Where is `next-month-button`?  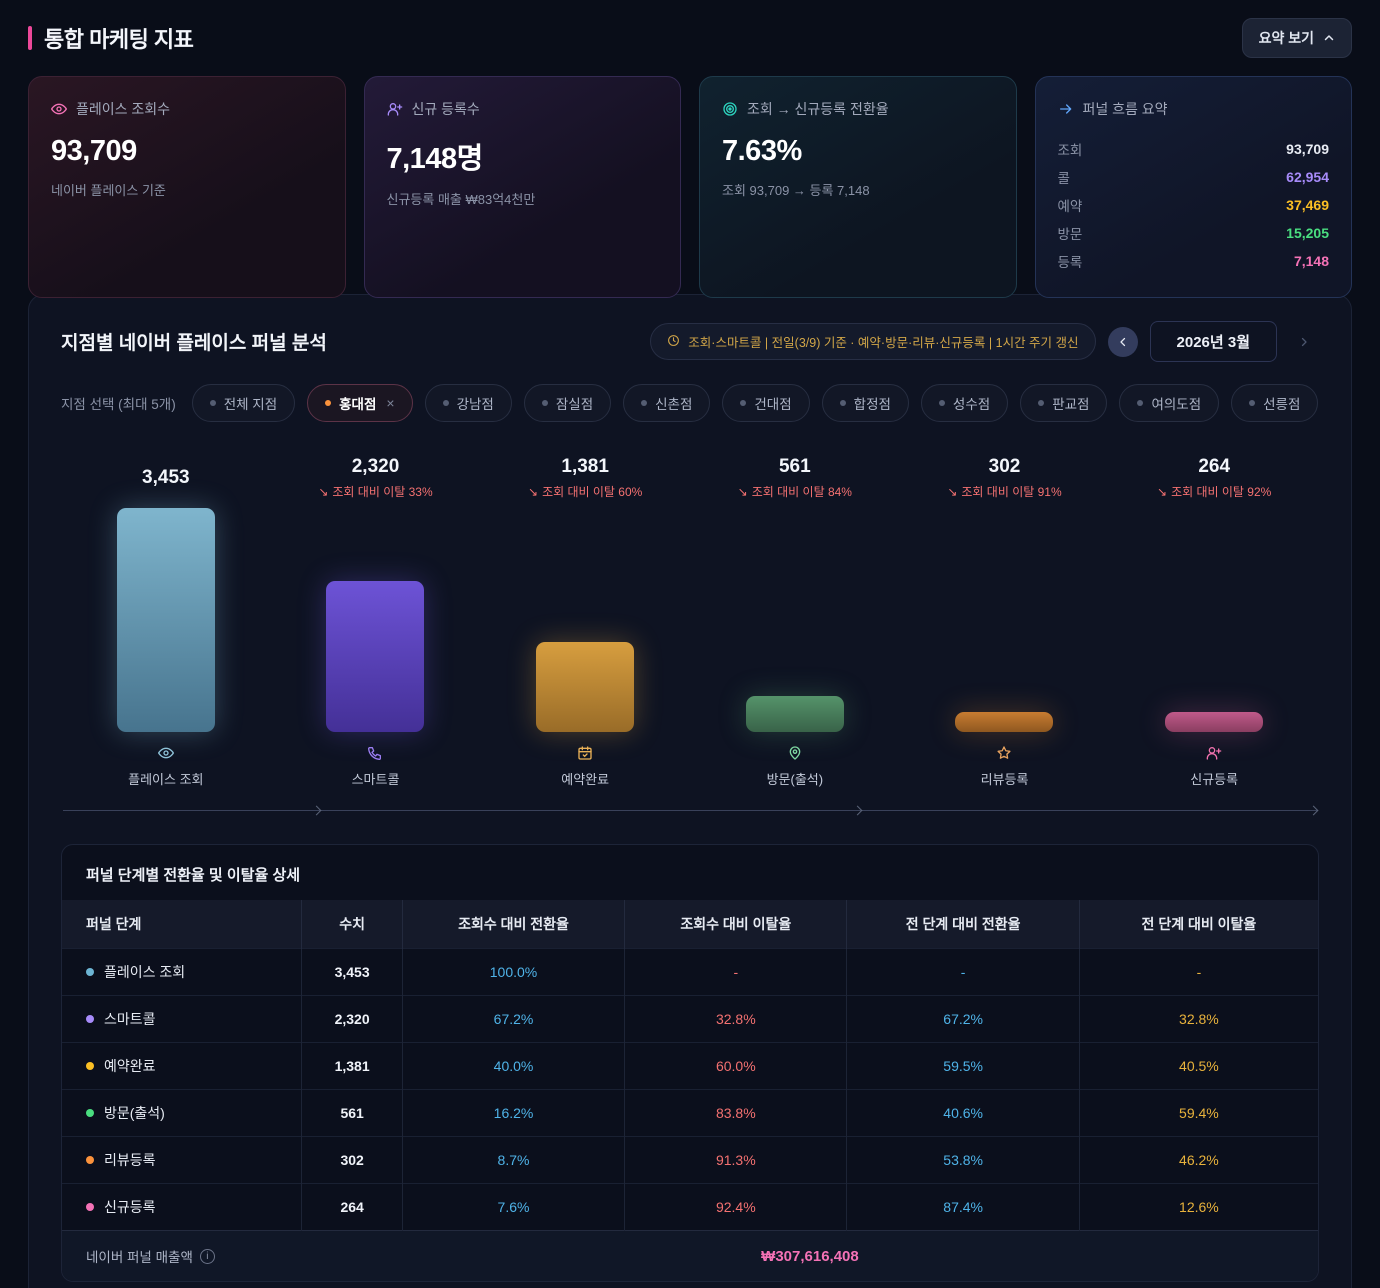
next-month-button is located at coordinates (1304, 342).